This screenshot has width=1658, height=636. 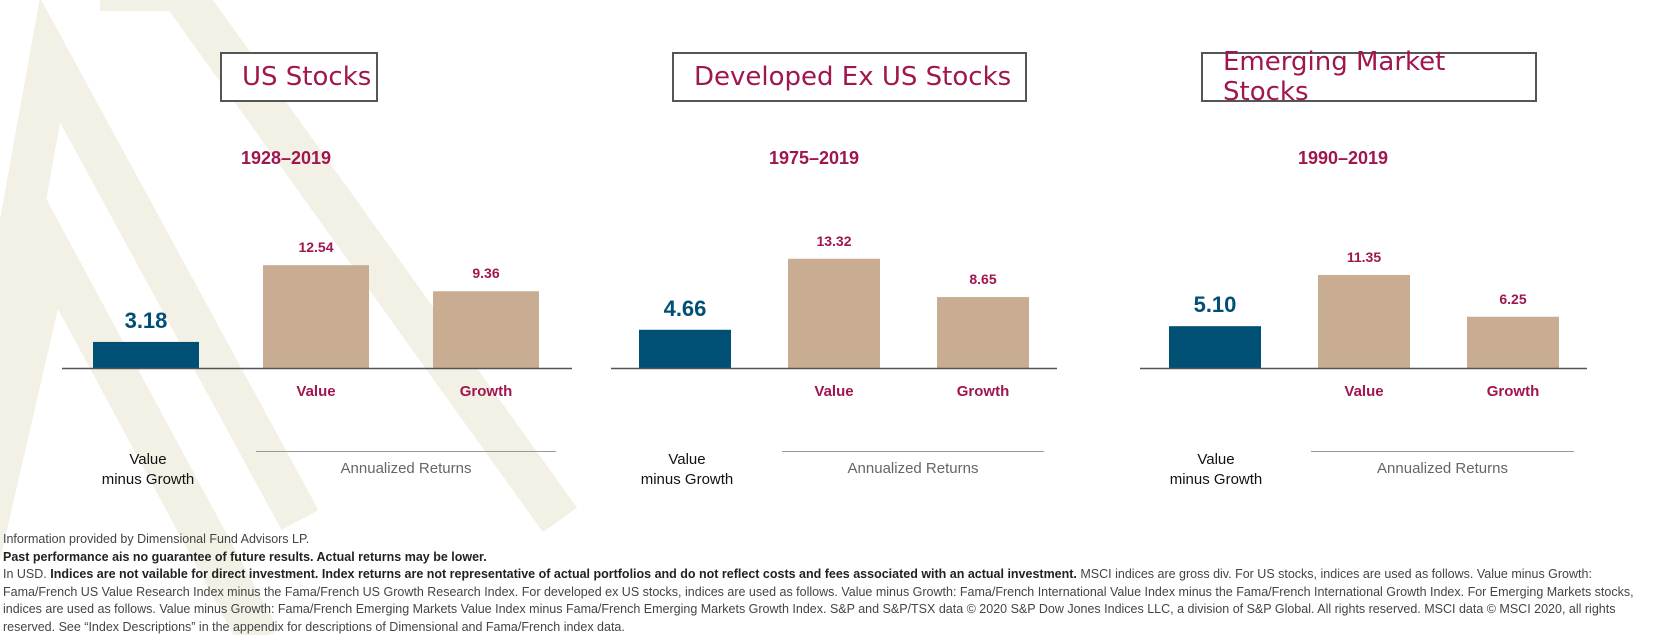 I want to click on bar-chart: 5.10 11.35 Value 6.25 Growth, so click(x=1363, y=324).